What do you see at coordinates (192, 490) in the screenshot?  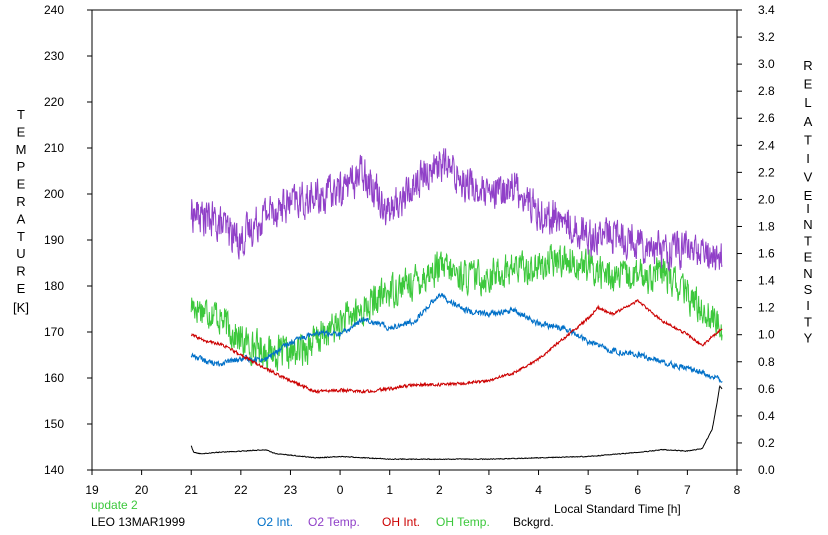 I see `x-tick-label: 21` at bounding box center [192, 490].